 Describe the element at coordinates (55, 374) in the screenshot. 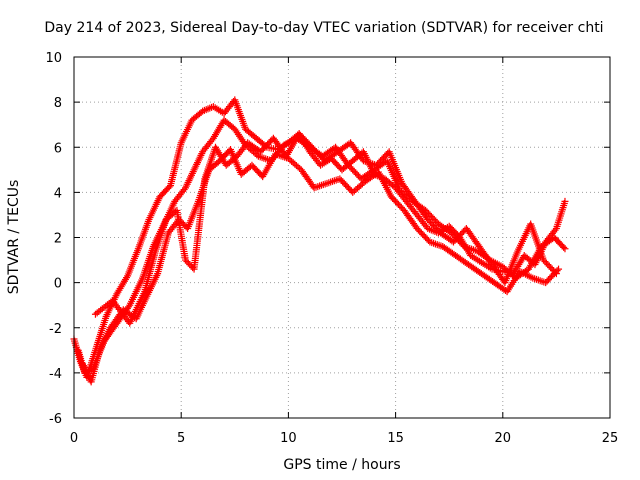

I see `y-tick-label: -4` at that location.